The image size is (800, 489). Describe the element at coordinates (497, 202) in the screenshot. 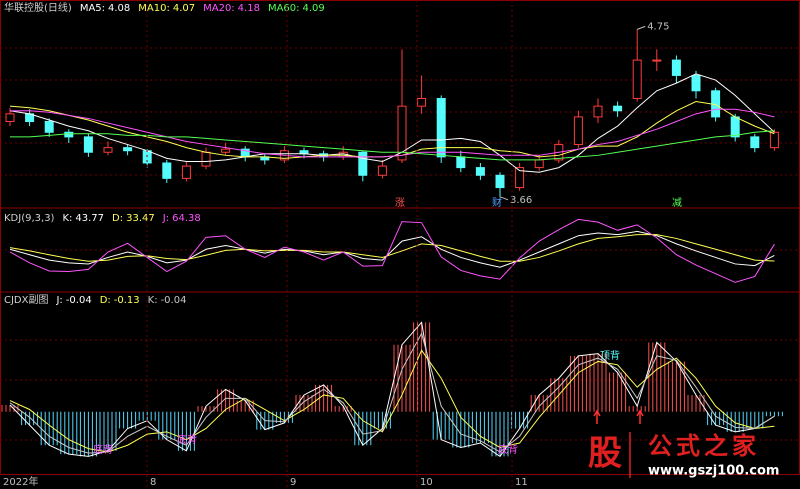

I see `event-marker: 财` at that location.